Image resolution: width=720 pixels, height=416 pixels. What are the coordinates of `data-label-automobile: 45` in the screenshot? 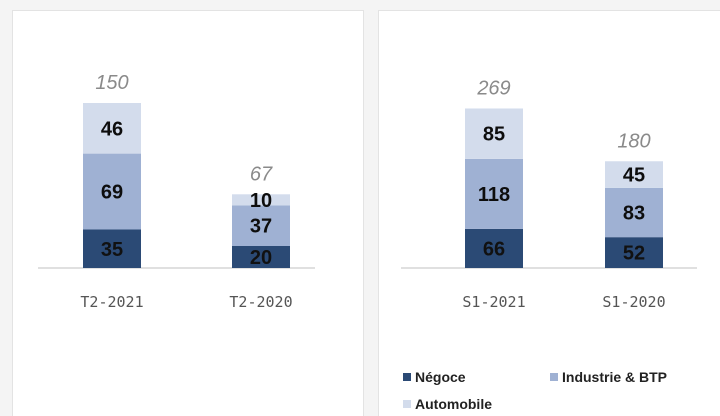 It's located at (634, 176).